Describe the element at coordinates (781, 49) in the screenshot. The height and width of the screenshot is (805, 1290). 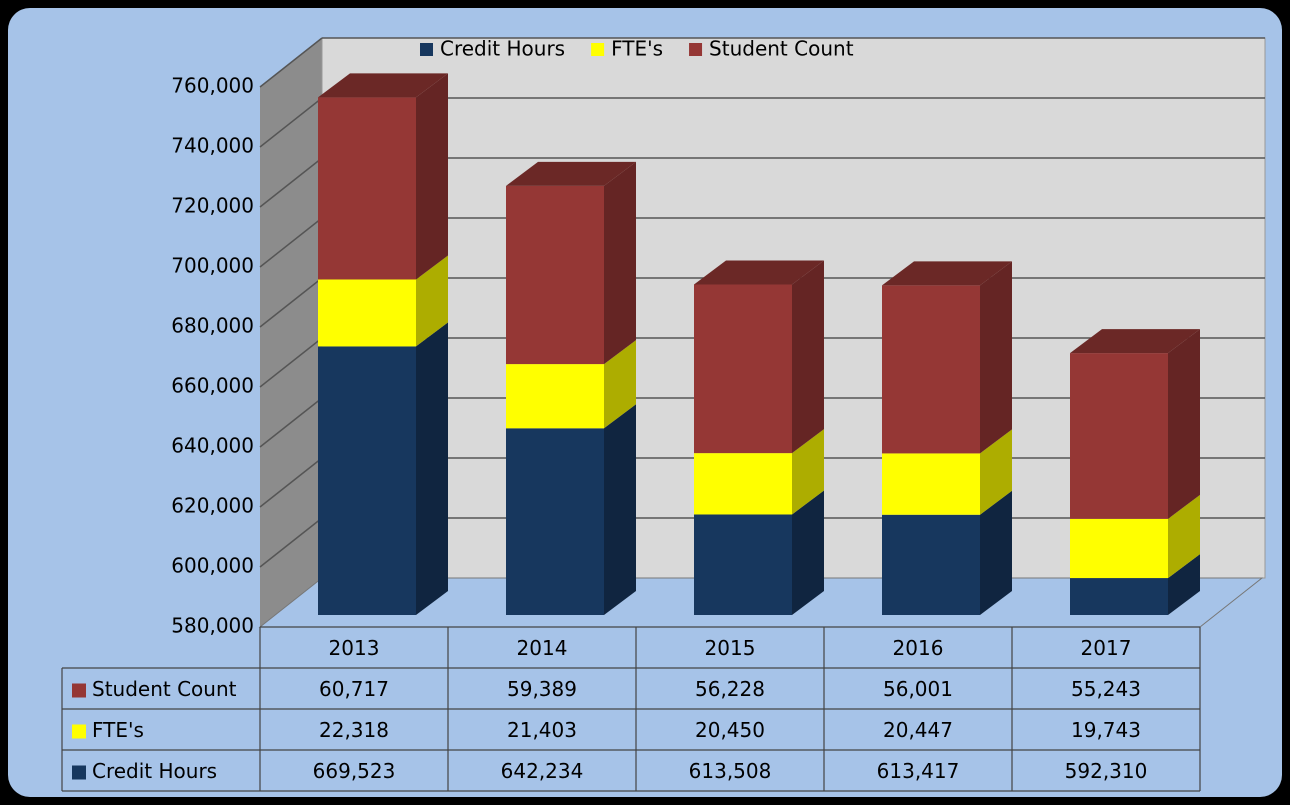
I see `legend-label: Student Count` at that location.